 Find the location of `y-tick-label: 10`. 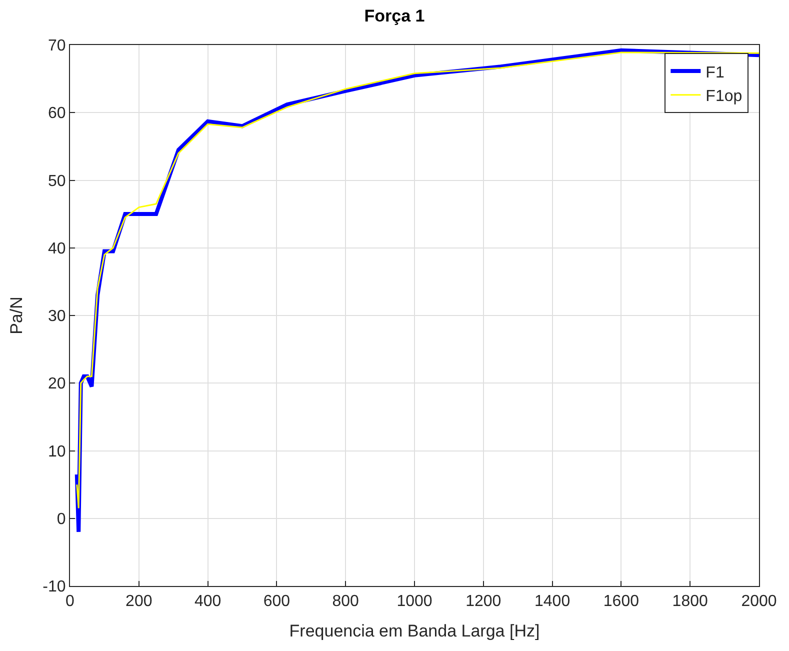

y-tick-label: 10 is located at coordinates (57, 451).